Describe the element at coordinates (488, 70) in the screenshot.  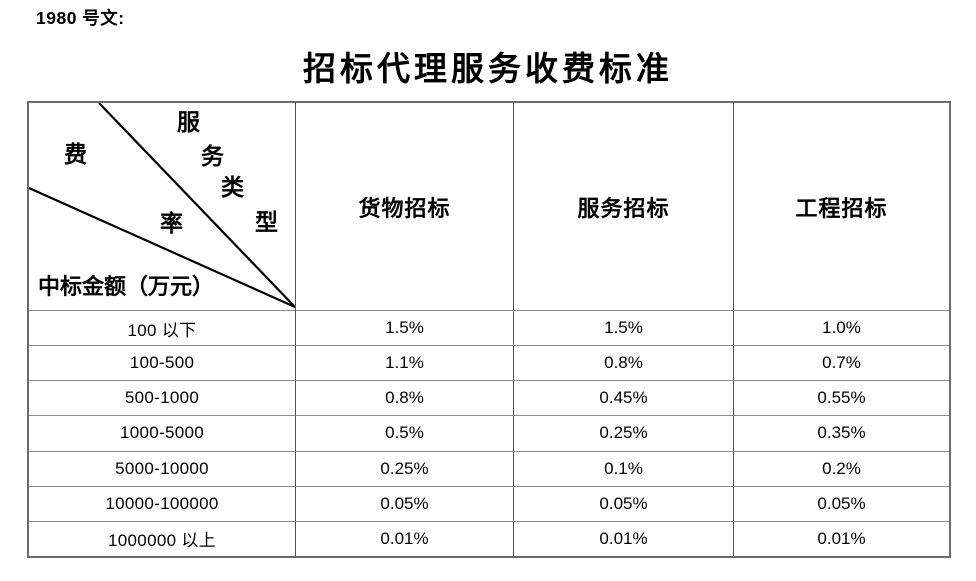
I see `page-title: 招标代理服务收费标准` at that location.